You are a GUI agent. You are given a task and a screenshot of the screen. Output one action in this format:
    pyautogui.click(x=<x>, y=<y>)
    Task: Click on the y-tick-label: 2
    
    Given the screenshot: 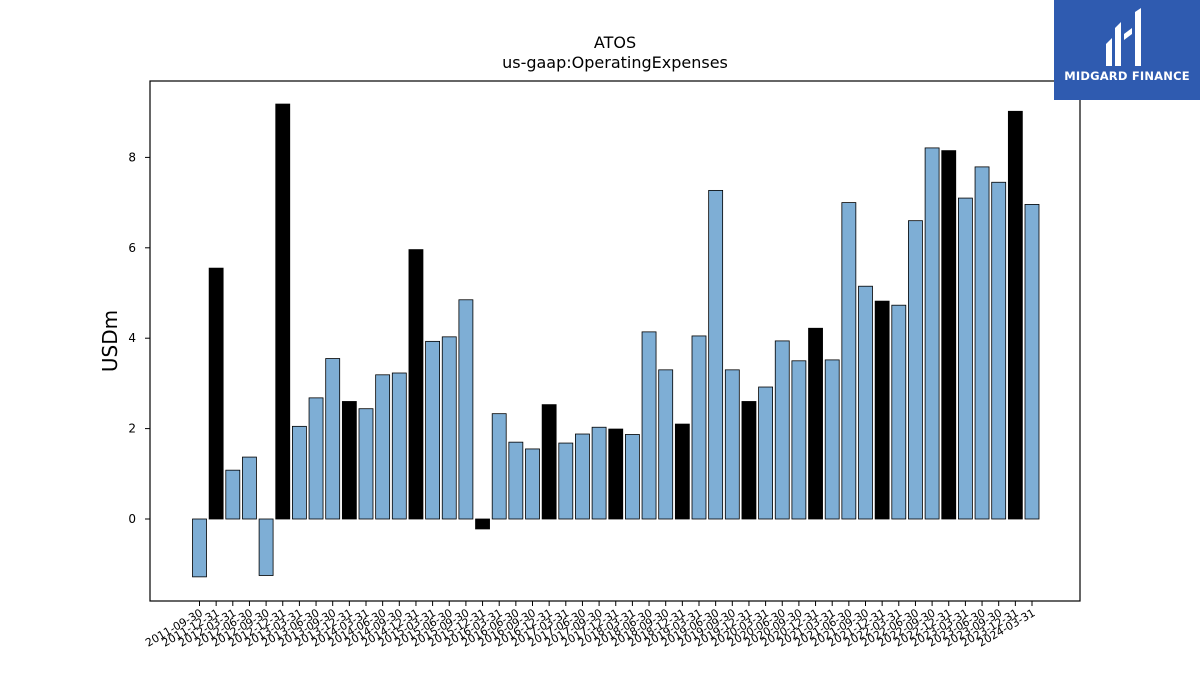 What is the action you would take?
    pyautogui.click(x=132, y=429)
    